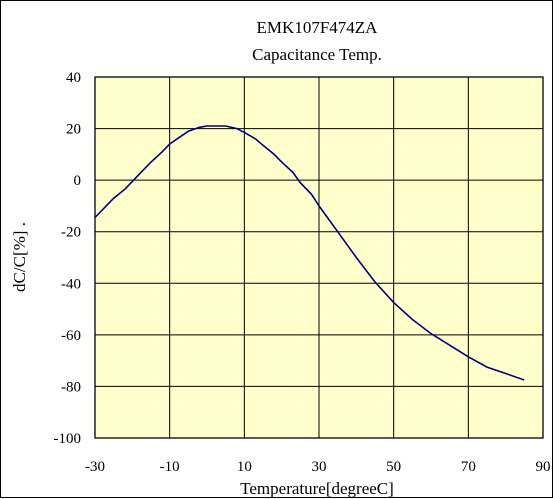 Image resolution: width=553 pixels, height=499 pixels. I want to click on x-tick-label: 30, so click(319, 467).